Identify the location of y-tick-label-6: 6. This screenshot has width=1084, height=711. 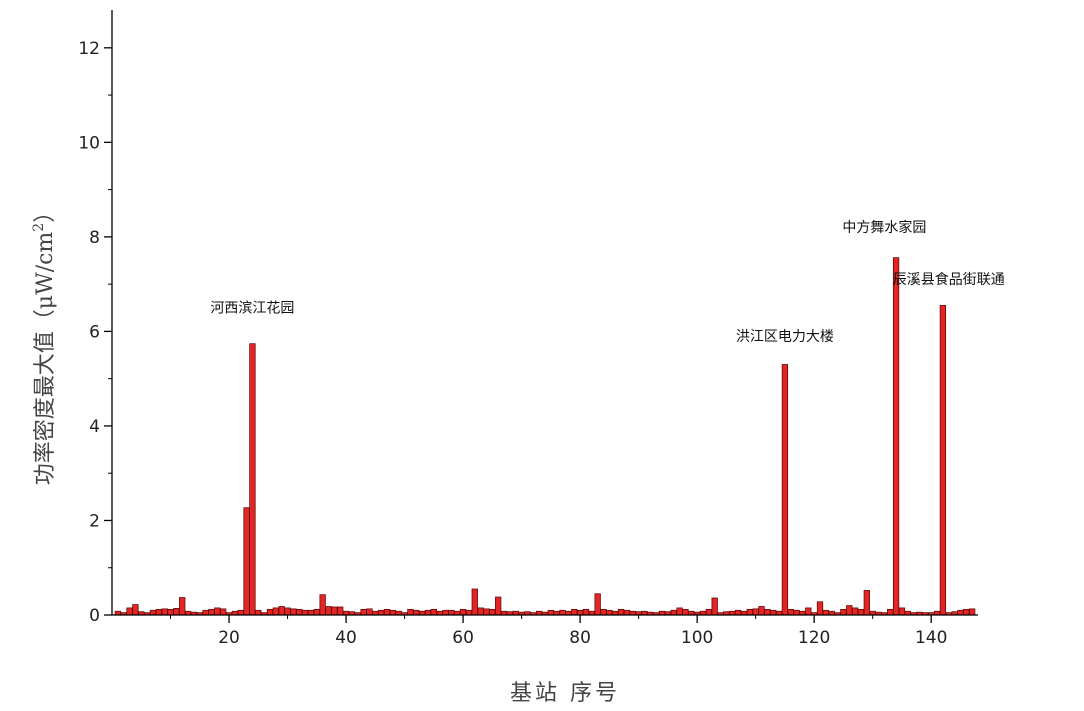
(94, 332).